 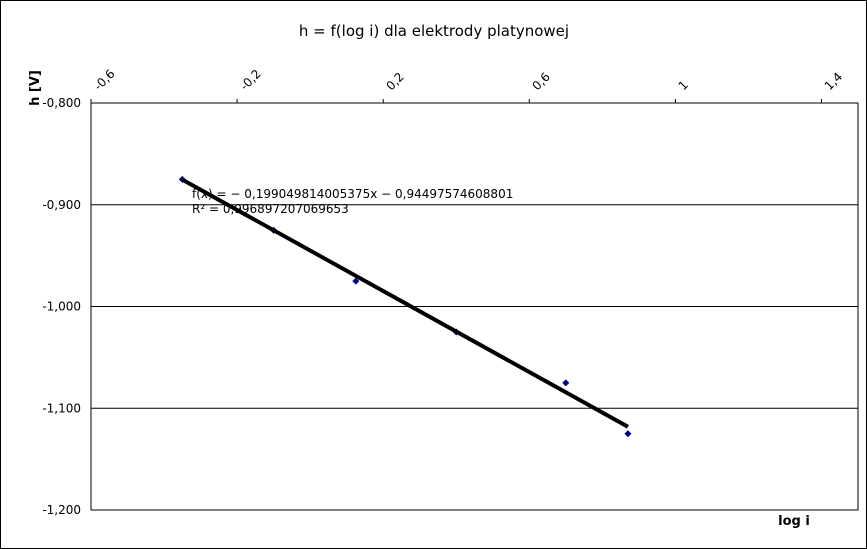 I want to click on y-tick-label: -1,000, so click(x=61, y=307).